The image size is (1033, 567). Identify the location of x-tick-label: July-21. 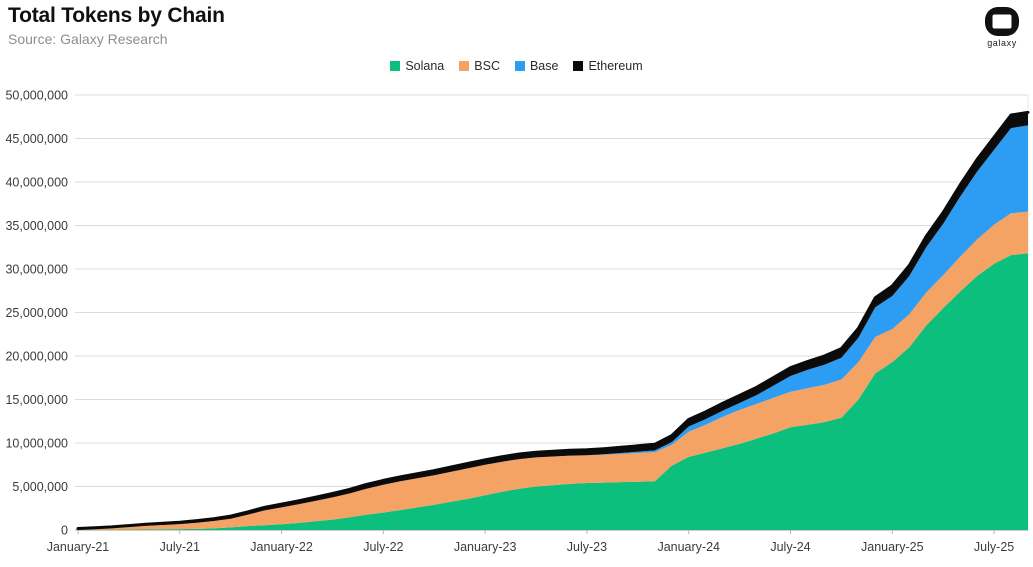
(180, 547).